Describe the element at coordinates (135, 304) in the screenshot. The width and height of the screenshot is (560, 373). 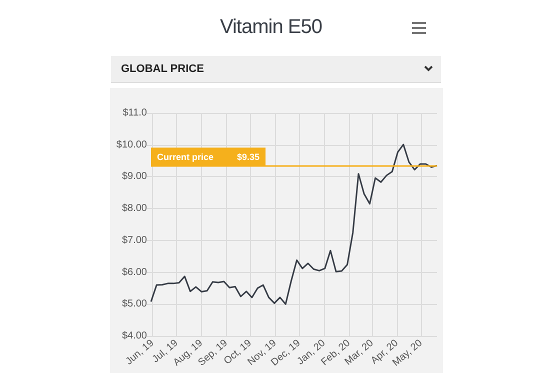
I see `y-tick-label: $5.00` at that location.